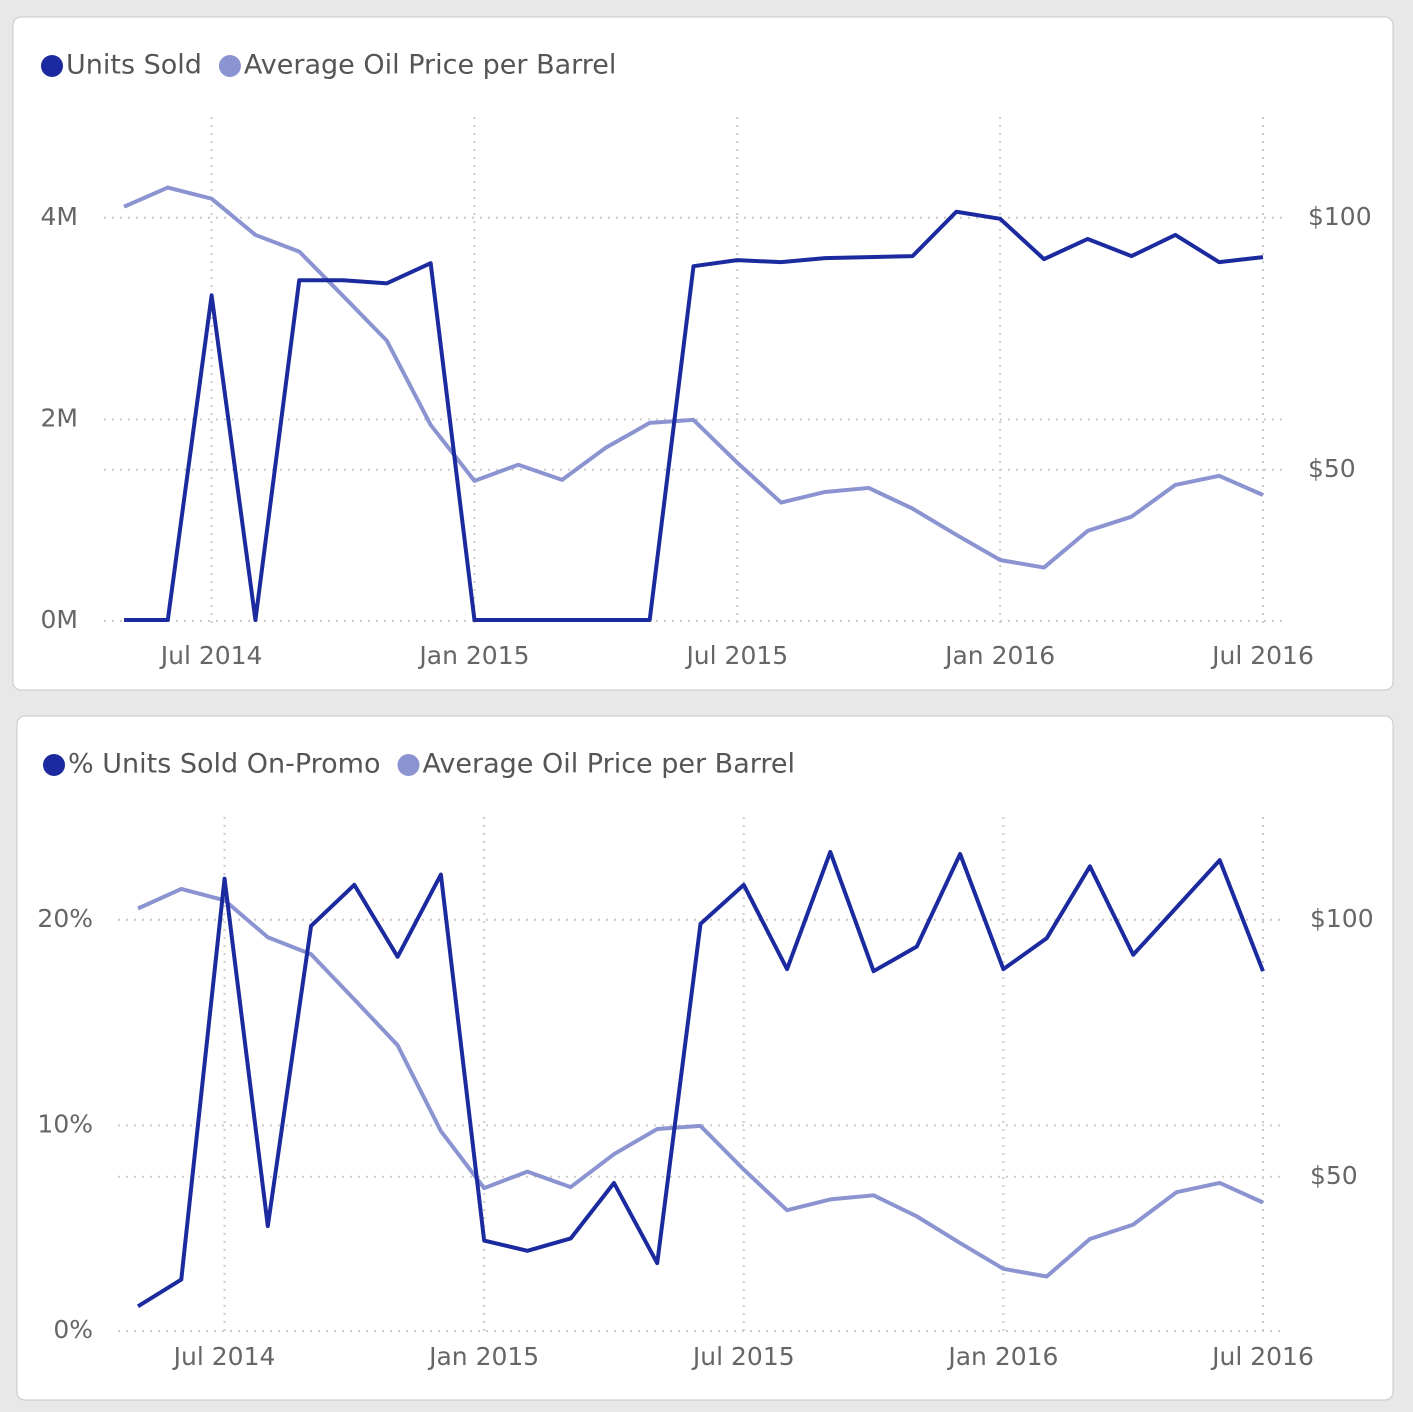 Image resolution: width=1413 pixels, height=1412 pixels. I want to click on y-tick-label: 0%, so click(73, 1329).